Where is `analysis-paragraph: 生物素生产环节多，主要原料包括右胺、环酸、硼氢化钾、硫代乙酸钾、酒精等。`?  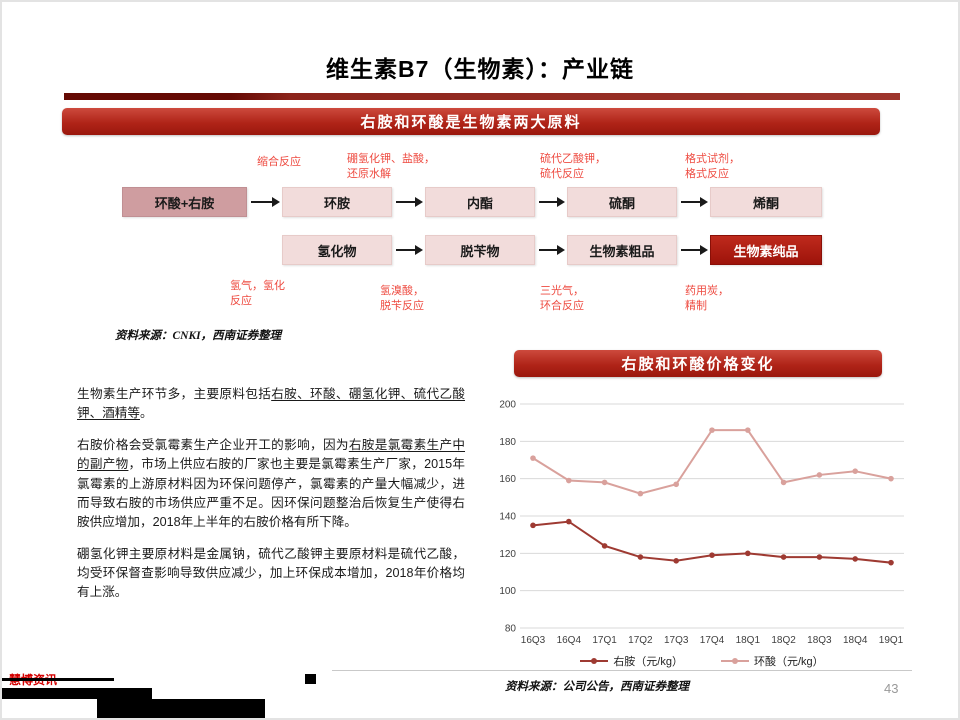
analysis-paragraph: 生物素生产环节多，主要原料包括右胺、环酸、硼氢化钾、硫代乙酸钾、酒精等。 is located at coordinates (271, 404).